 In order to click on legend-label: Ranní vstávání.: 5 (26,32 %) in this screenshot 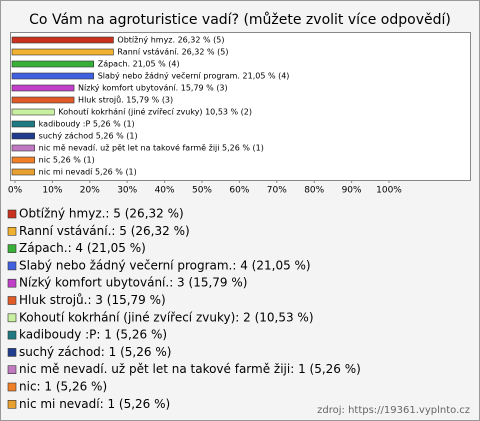, I will do `click(104, 231)`.